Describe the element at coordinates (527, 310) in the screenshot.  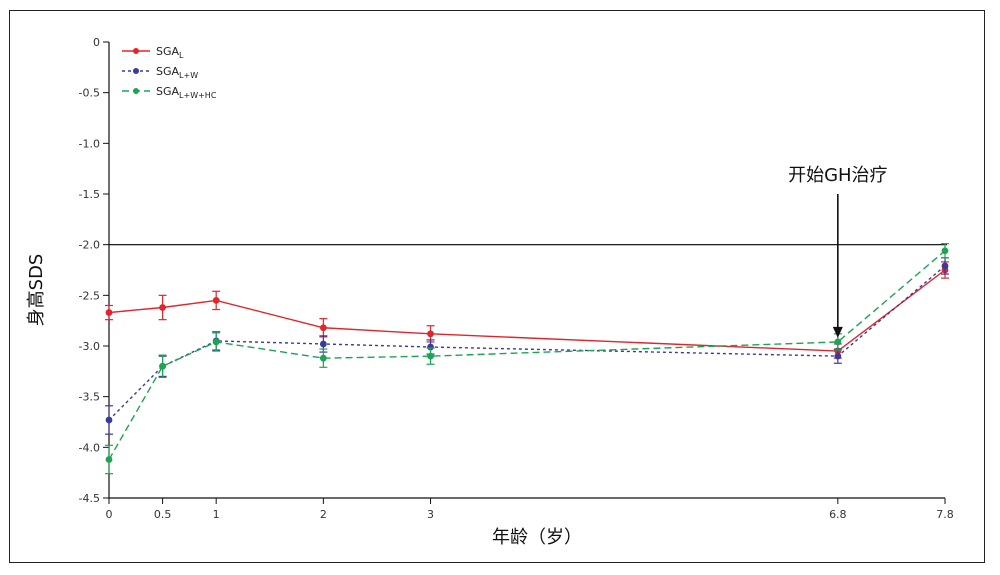
I see `series-line` at that location.